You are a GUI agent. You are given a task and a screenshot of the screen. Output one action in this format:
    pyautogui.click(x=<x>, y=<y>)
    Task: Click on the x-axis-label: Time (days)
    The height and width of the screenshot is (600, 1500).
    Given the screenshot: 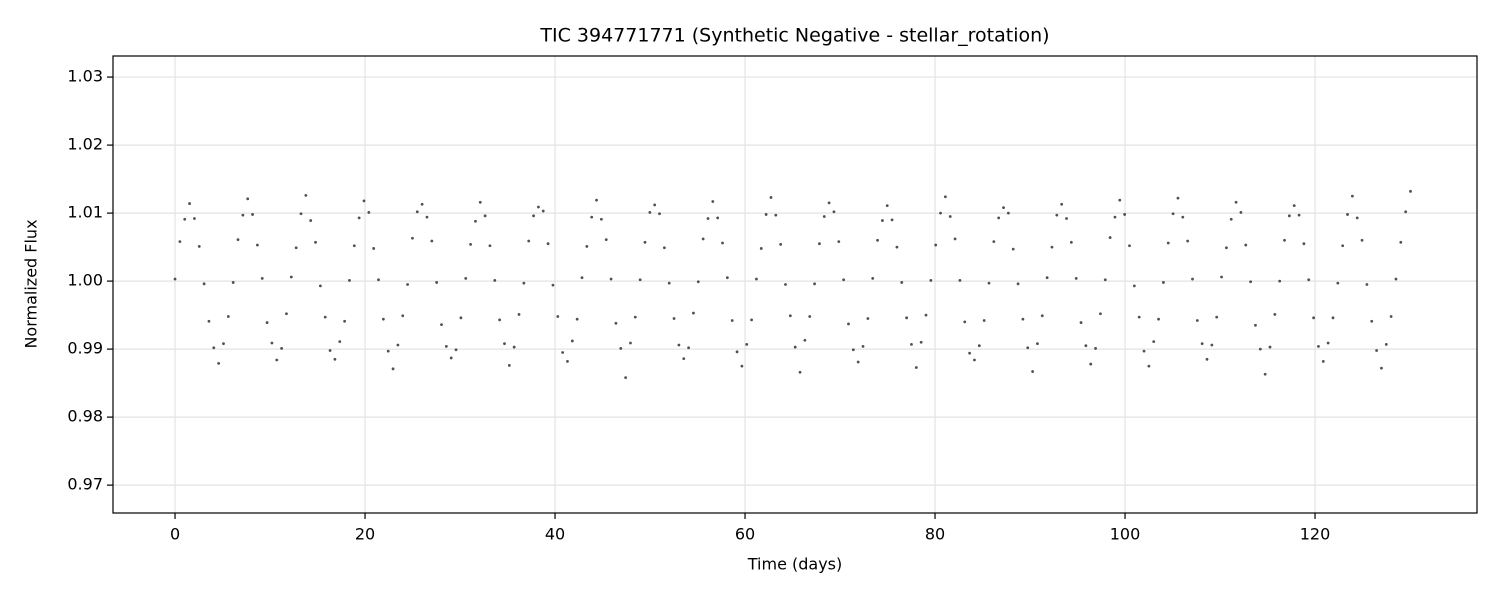 What is the action you would take?
    pyautogui.click(x=795, y=564)
    